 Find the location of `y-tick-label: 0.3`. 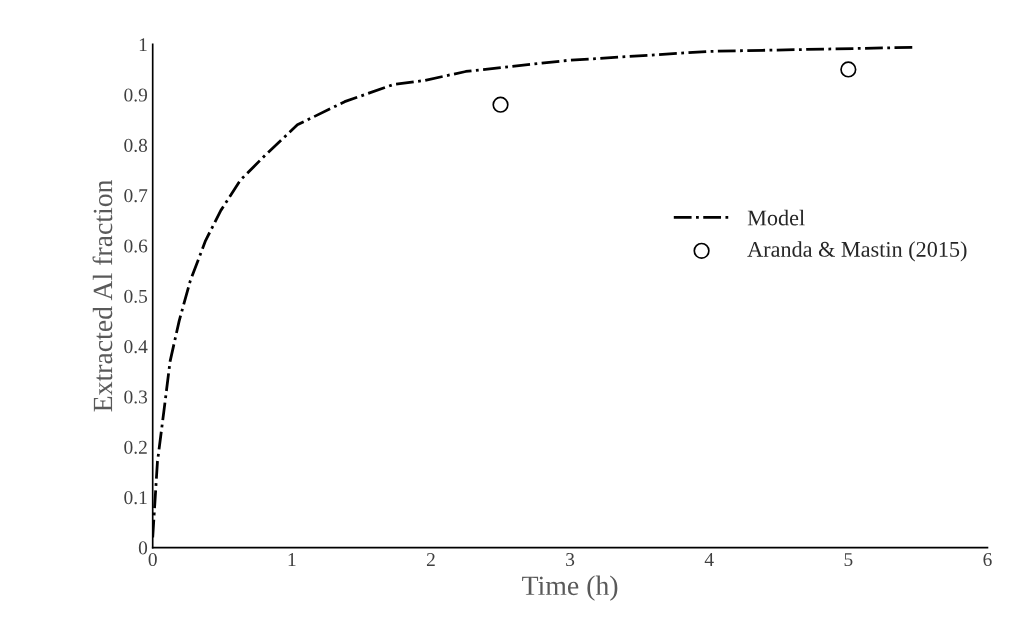

y-tick-label: 0.3 is located at coordinates (136, 397).